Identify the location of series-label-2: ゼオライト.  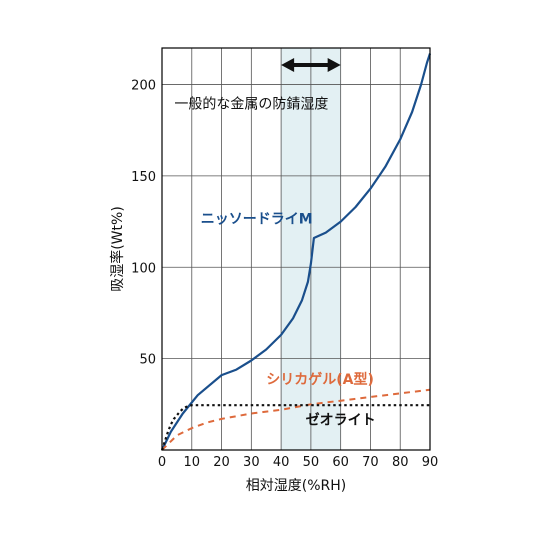
(341, 419).